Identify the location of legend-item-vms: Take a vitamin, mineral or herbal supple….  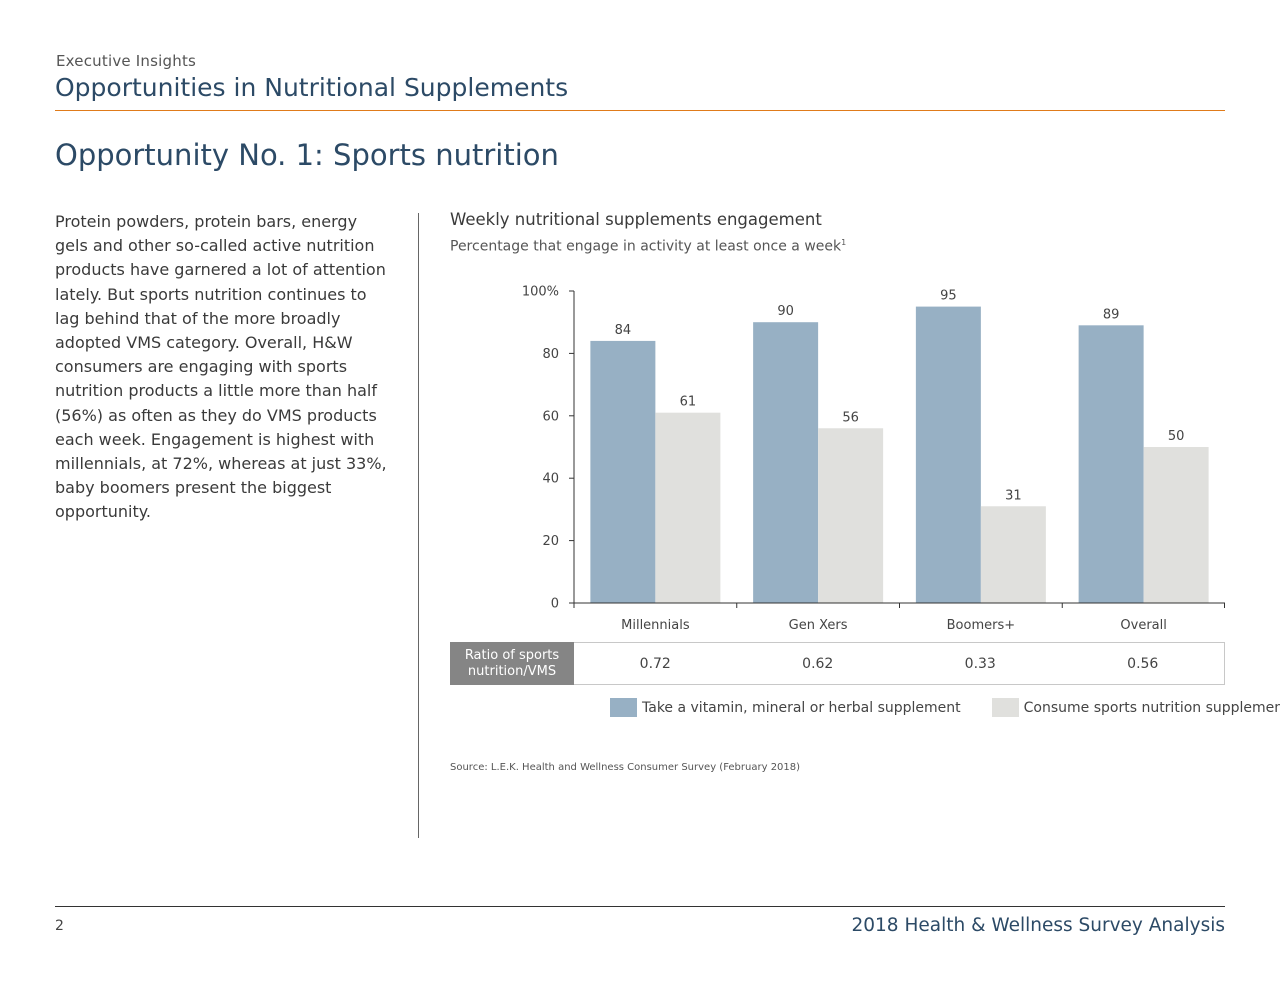
(785, 707).